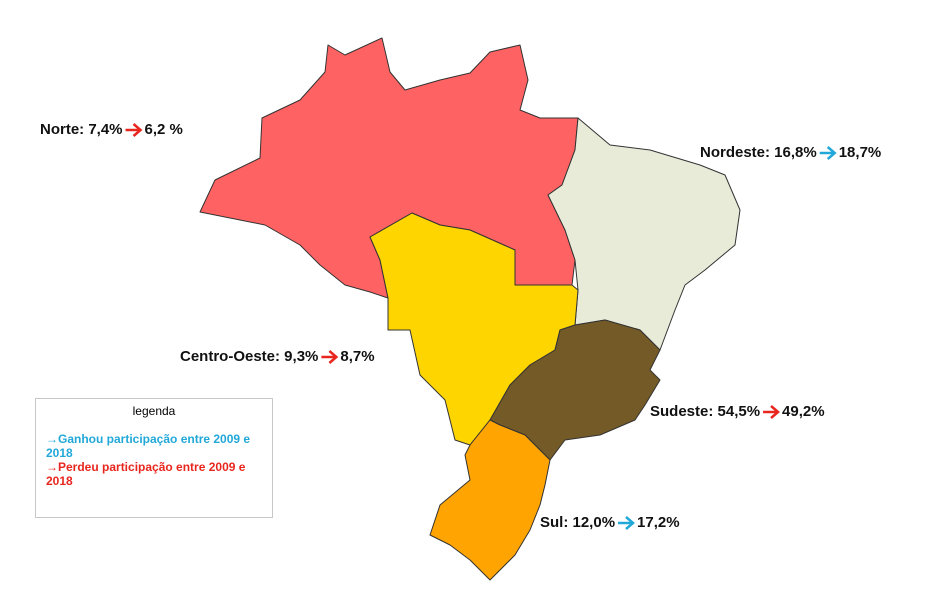 The image size is (927, 599). What do you see at coordinates (803, 411) in the screenshot?
I see `region-value: 49,2%` at bounding box center [803, 411].